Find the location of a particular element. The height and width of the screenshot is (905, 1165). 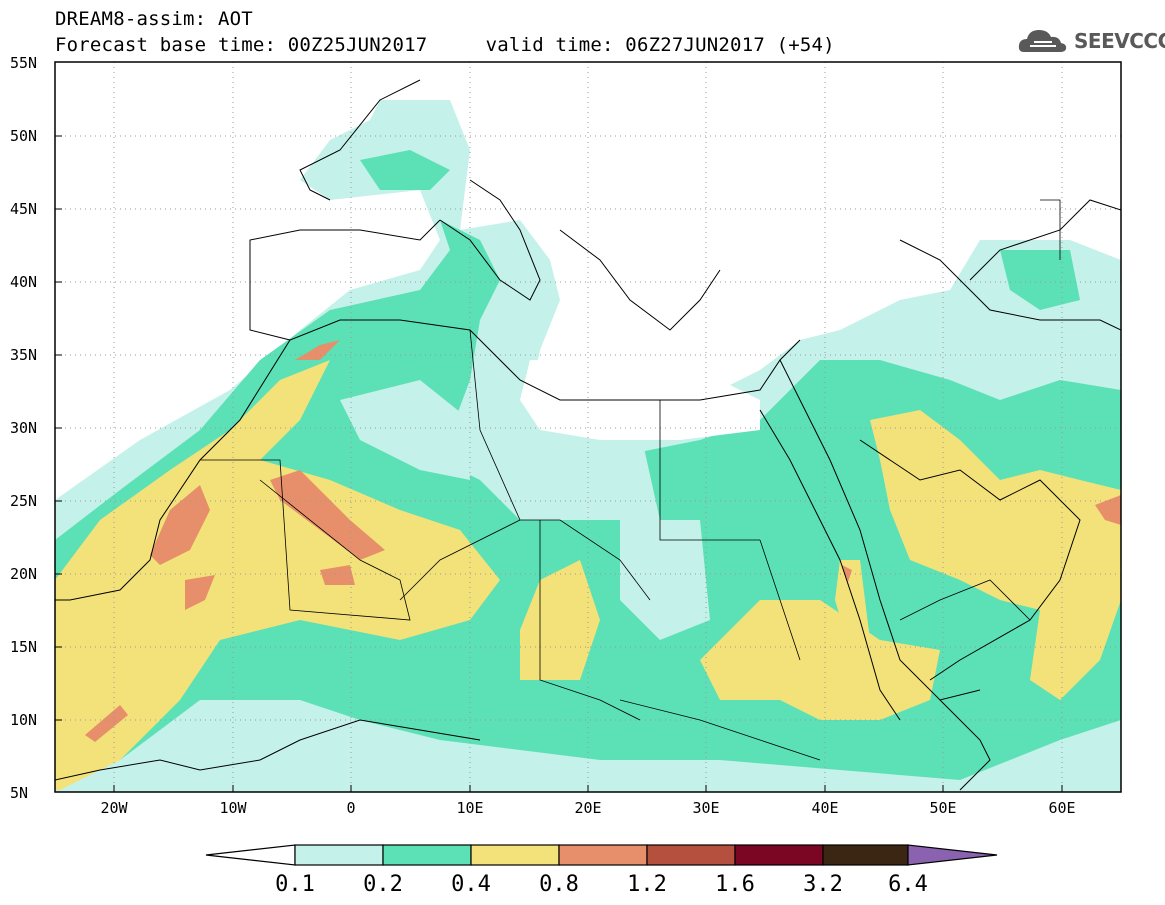

lon-label: 10E is located at coordinates (470, 808).